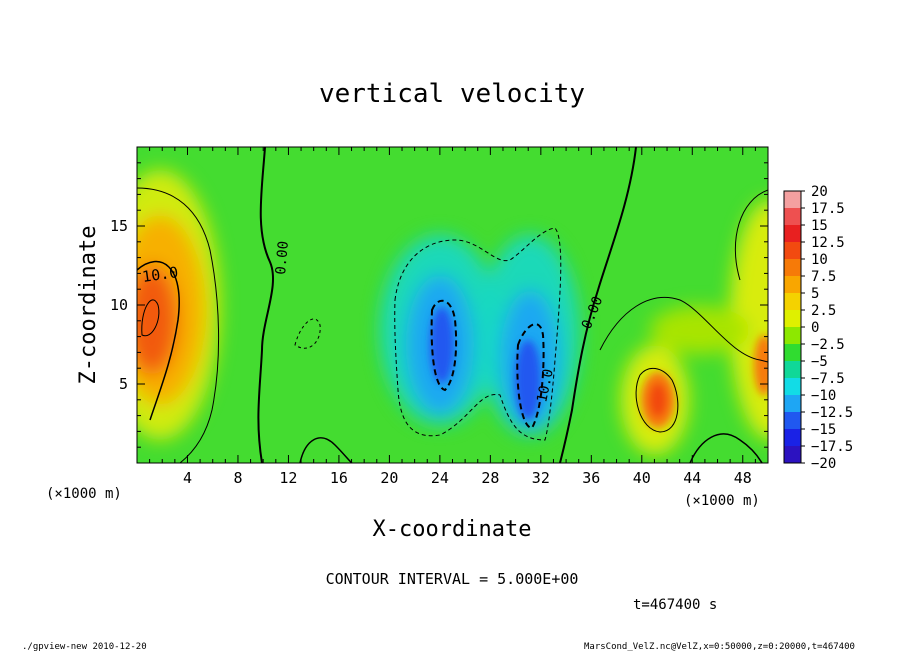  I want to click on zero-contour-right, so click(598, 305).